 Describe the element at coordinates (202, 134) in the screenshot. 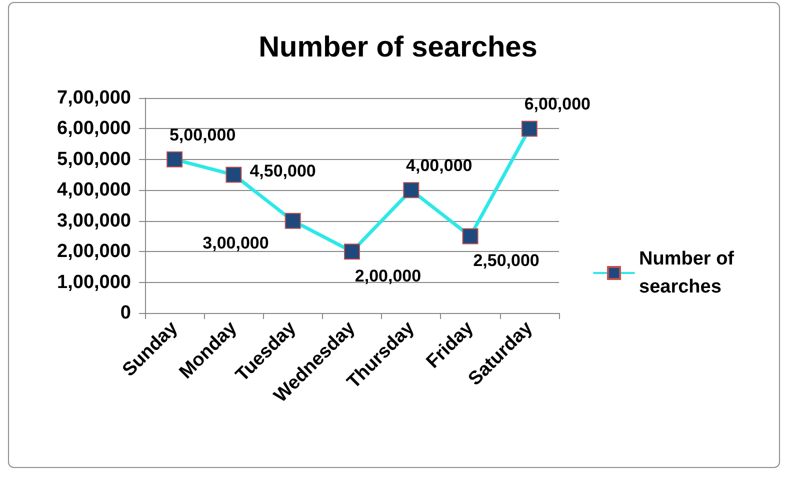

I see `data-label: 5,00,000` at that location.